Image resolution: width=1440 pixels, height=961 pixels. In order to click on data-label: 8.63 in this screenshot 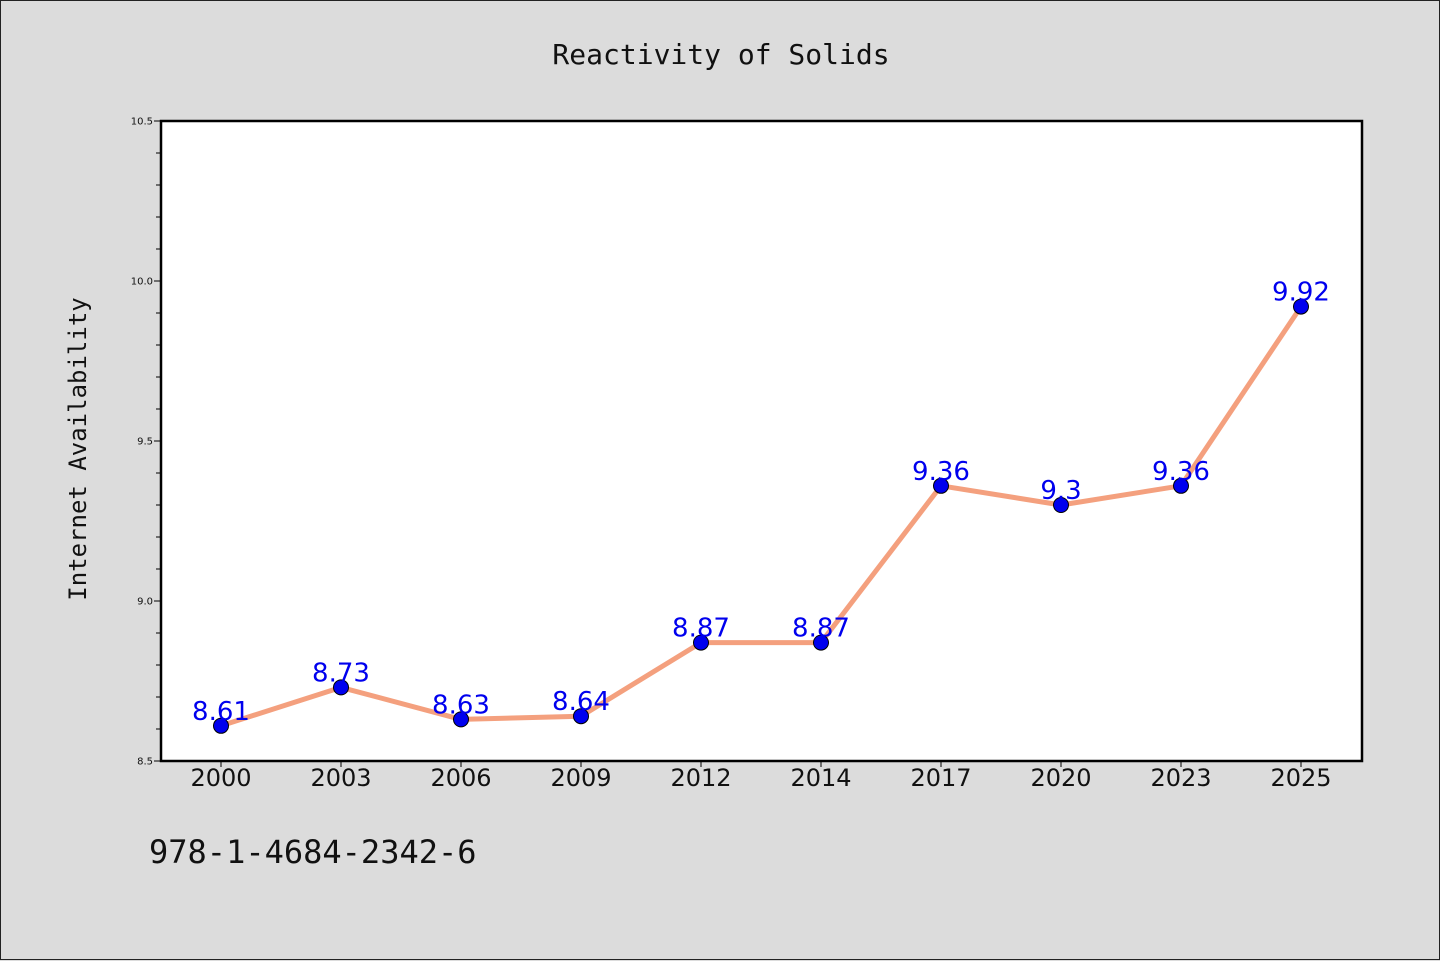, I will do `click(461, 705)`.